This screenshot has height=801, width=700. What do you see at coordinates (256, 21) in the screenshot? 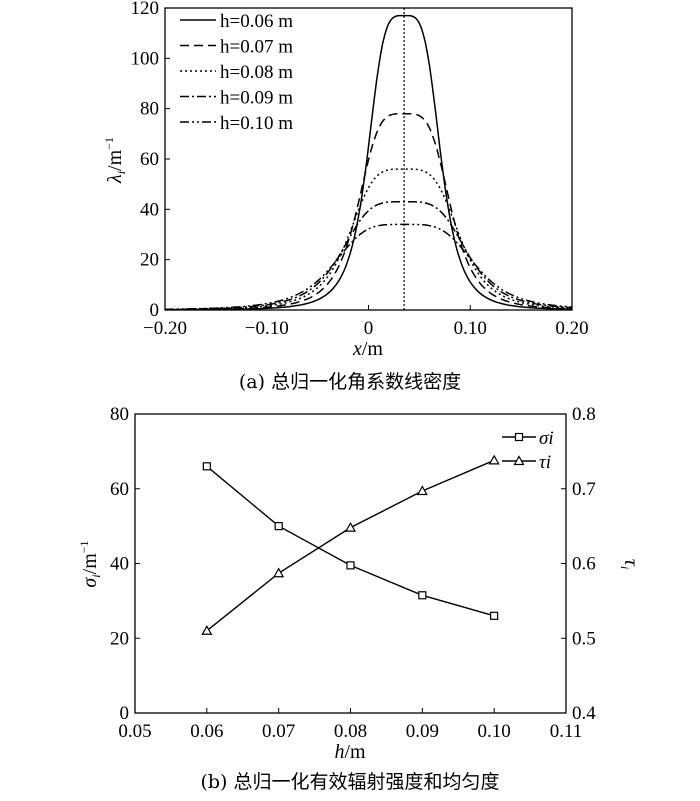
I see `legend-label-0.06: h=0.06 m` at bounding box center [256, 21].